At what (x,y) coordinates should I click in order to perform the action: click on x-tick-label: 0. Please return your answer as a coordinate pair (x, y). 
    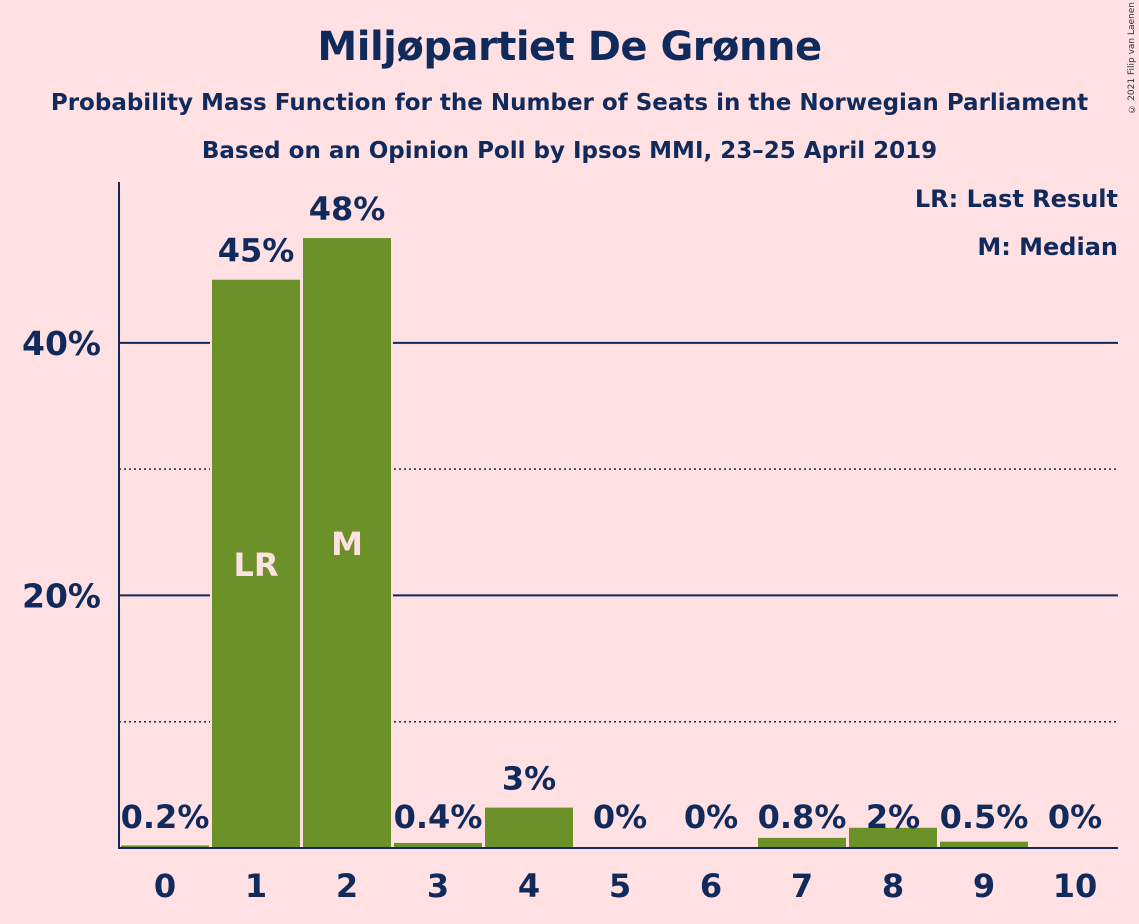
    Looking at the image, I should click on (165, 886).